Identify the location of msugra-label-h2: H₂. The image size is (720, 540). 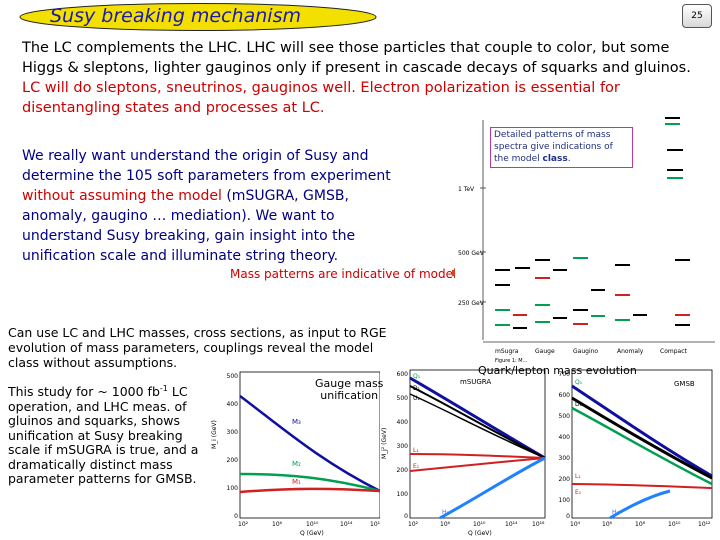
(446, 512).